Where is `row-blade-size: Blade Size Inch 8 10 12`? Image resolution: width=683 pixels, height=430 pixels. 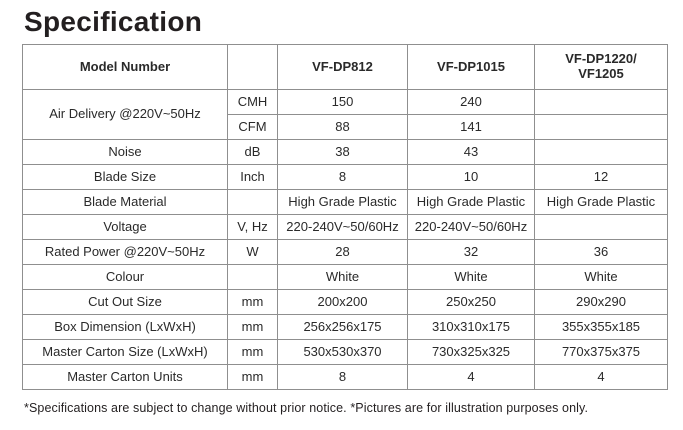 row-blade-size: Blade Size Inch 8 10 12 is located at coordinates (345, 177).